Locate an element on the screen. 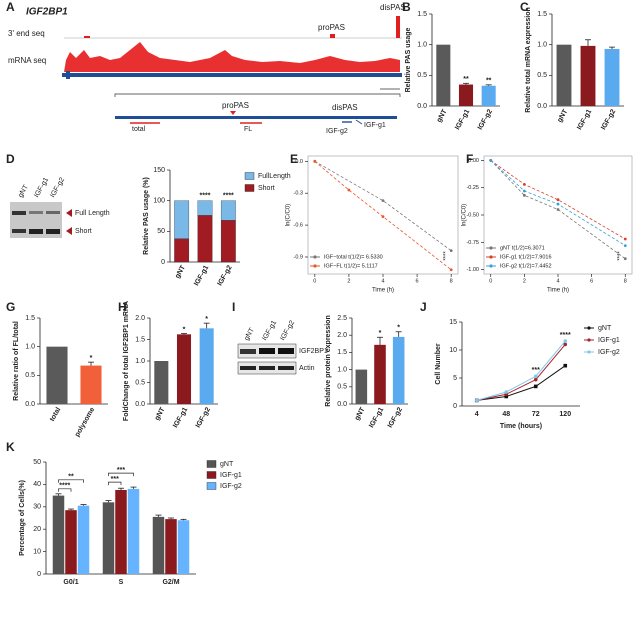 The width and height of the screenshot is (641, 619). x-tick-label: 48 is located at coordinates (506, 414).